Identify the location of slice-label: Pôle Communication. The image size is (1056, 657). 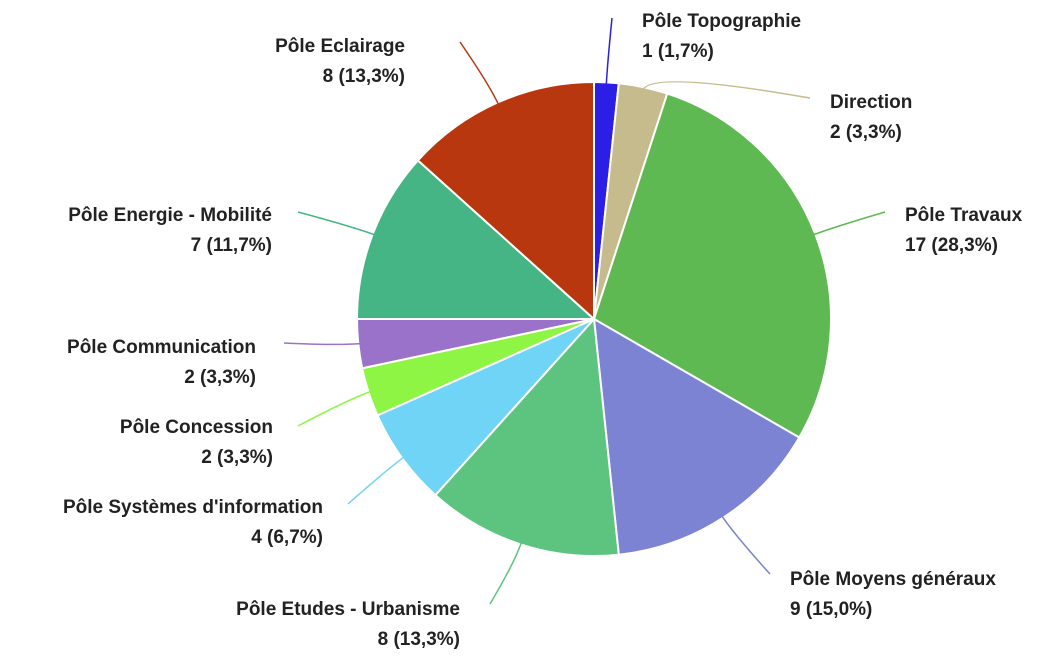
(161, 347).